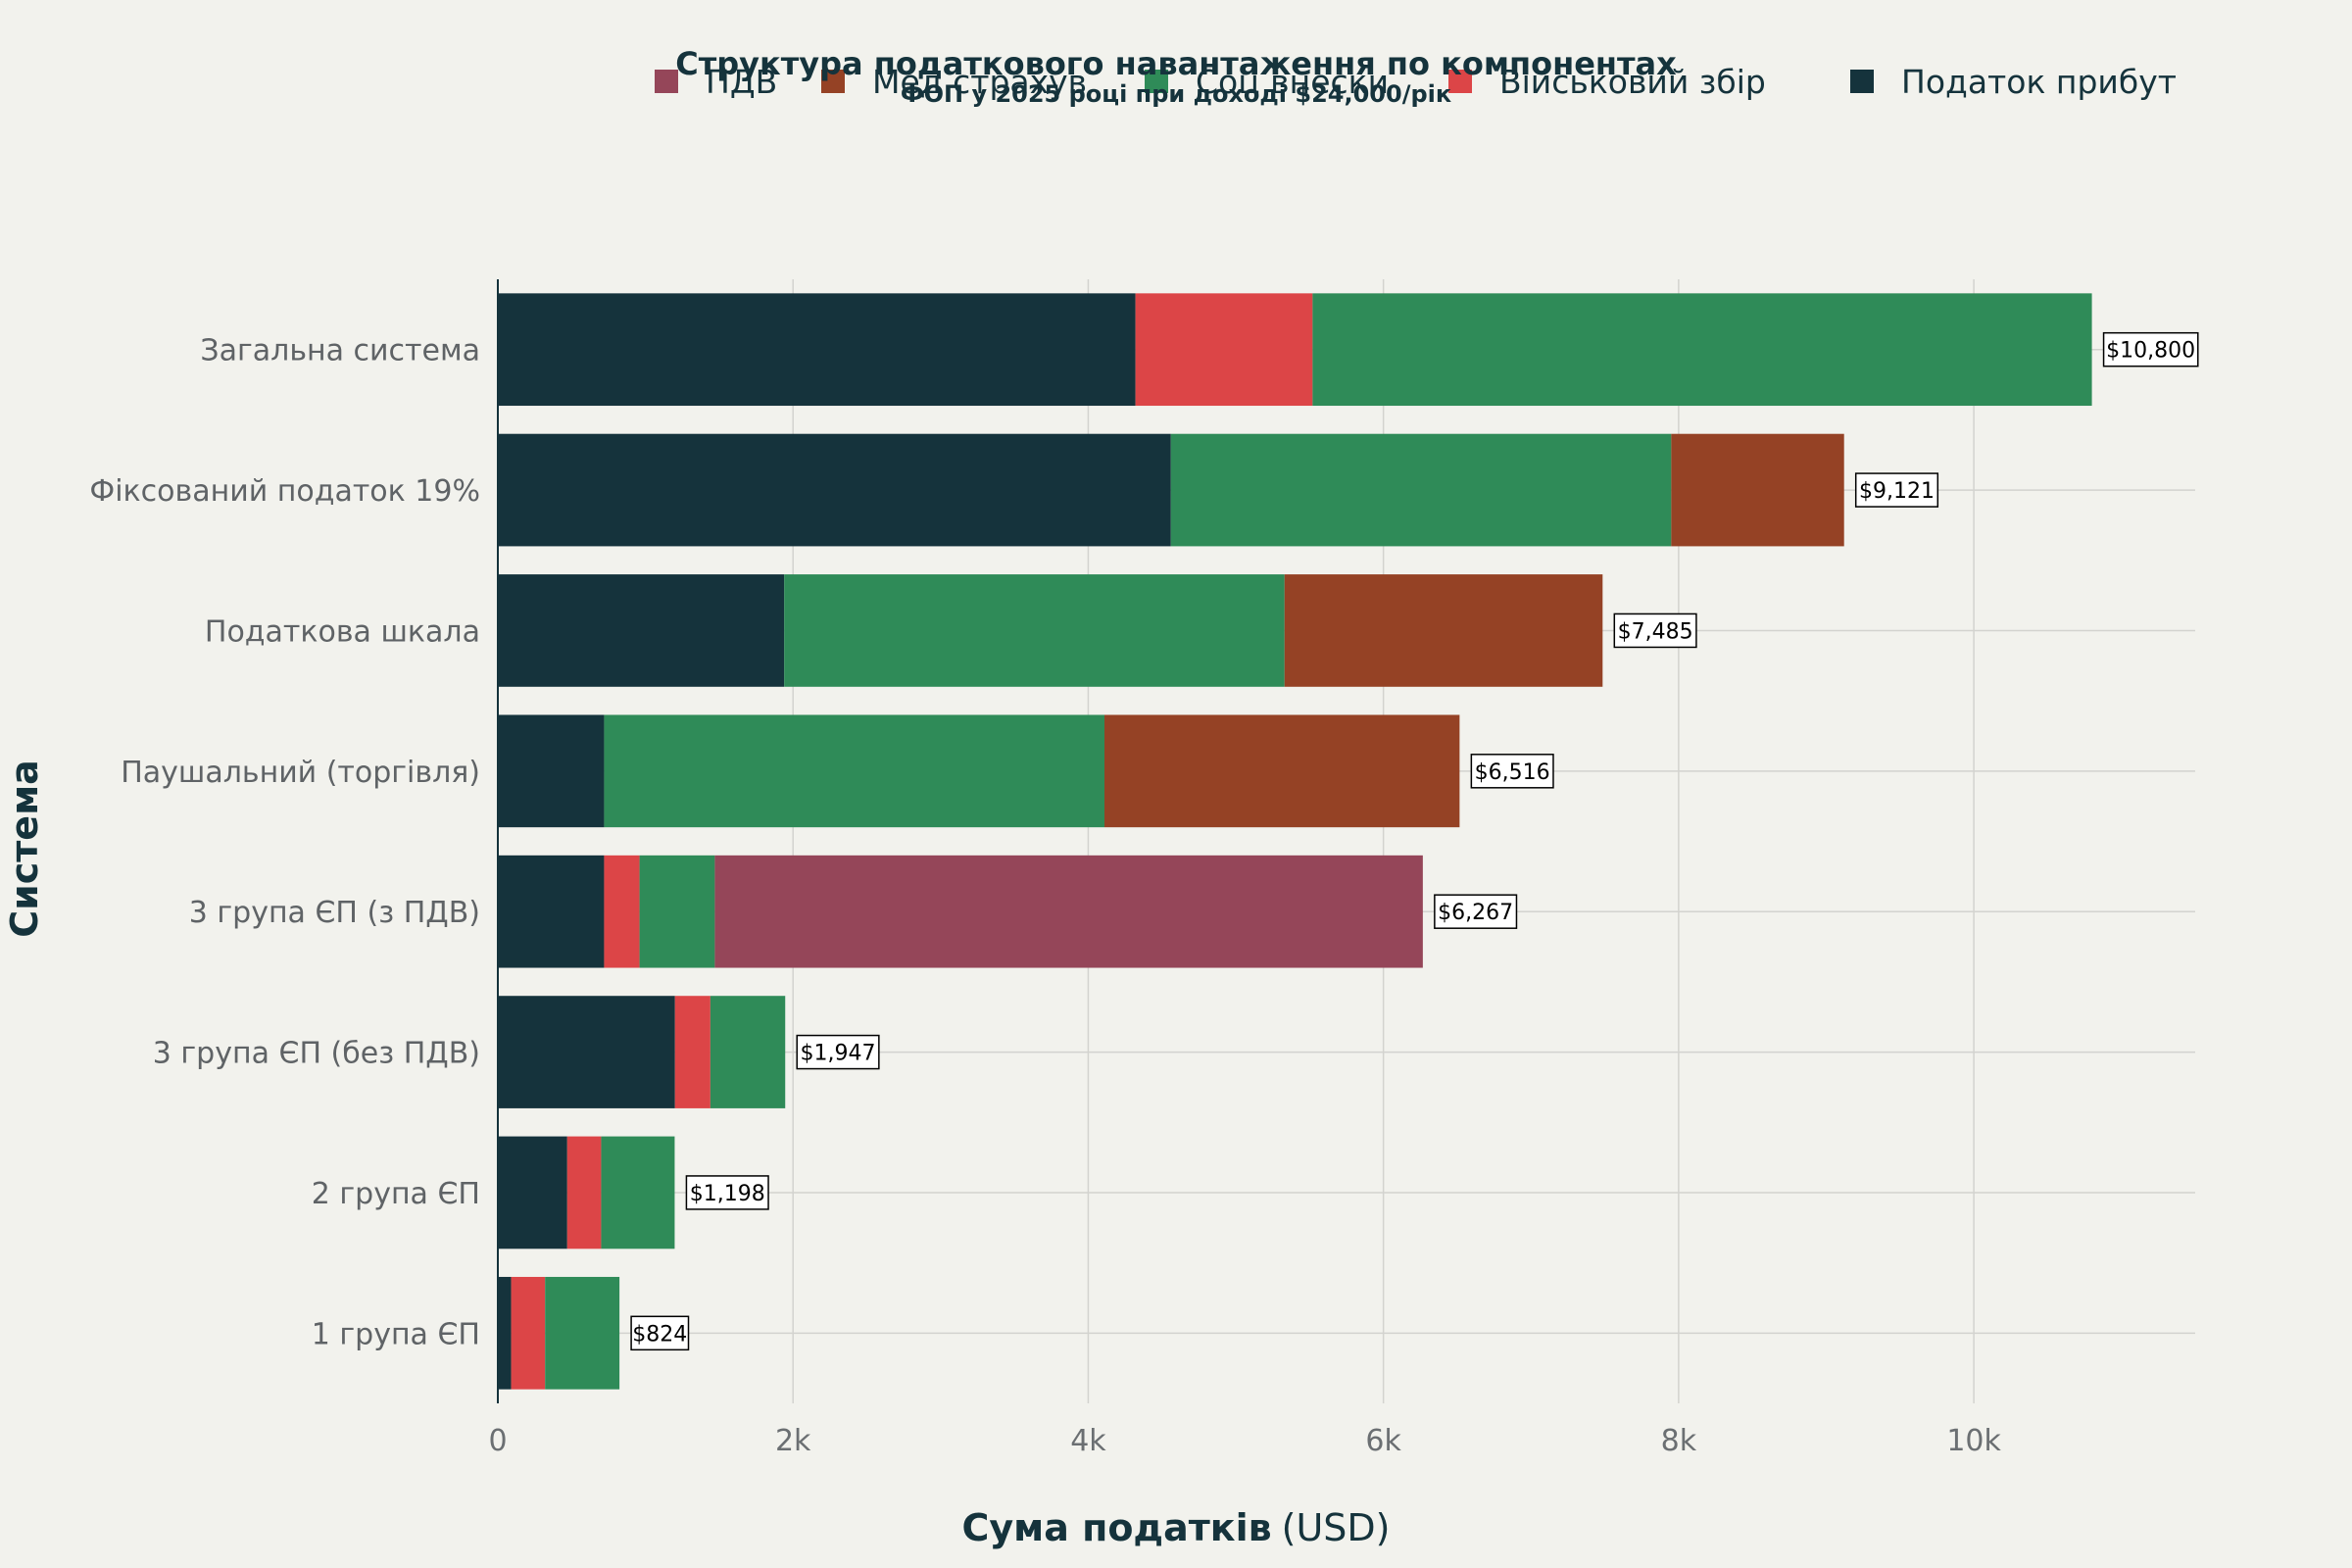 Image resolution: width=2352 pixels, height=1568 pixels. What do you see at coordinates (1973, 1441) in the screenshot?
I see `x-tick-label: 10k` at bounding box center [1973, 1441].